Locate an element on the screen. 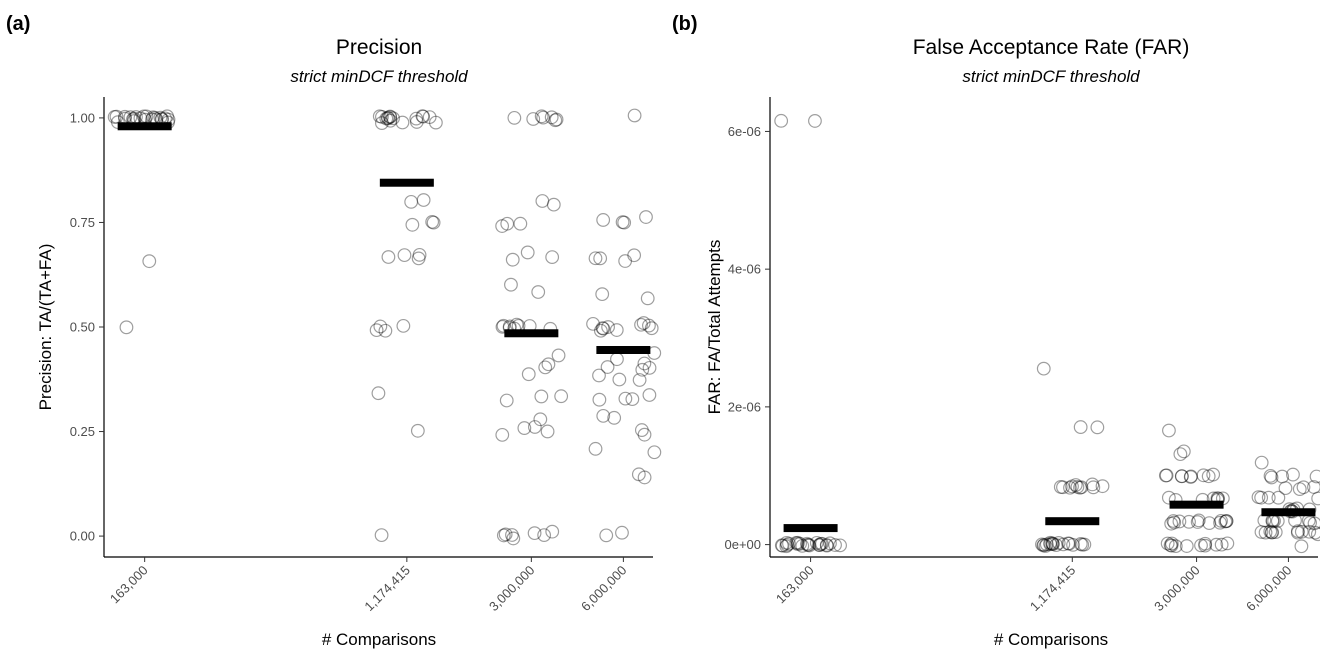 This screenshot has width=1320, height=656. y-tick-label: 0e+00 is located at coordinates (742, 544).